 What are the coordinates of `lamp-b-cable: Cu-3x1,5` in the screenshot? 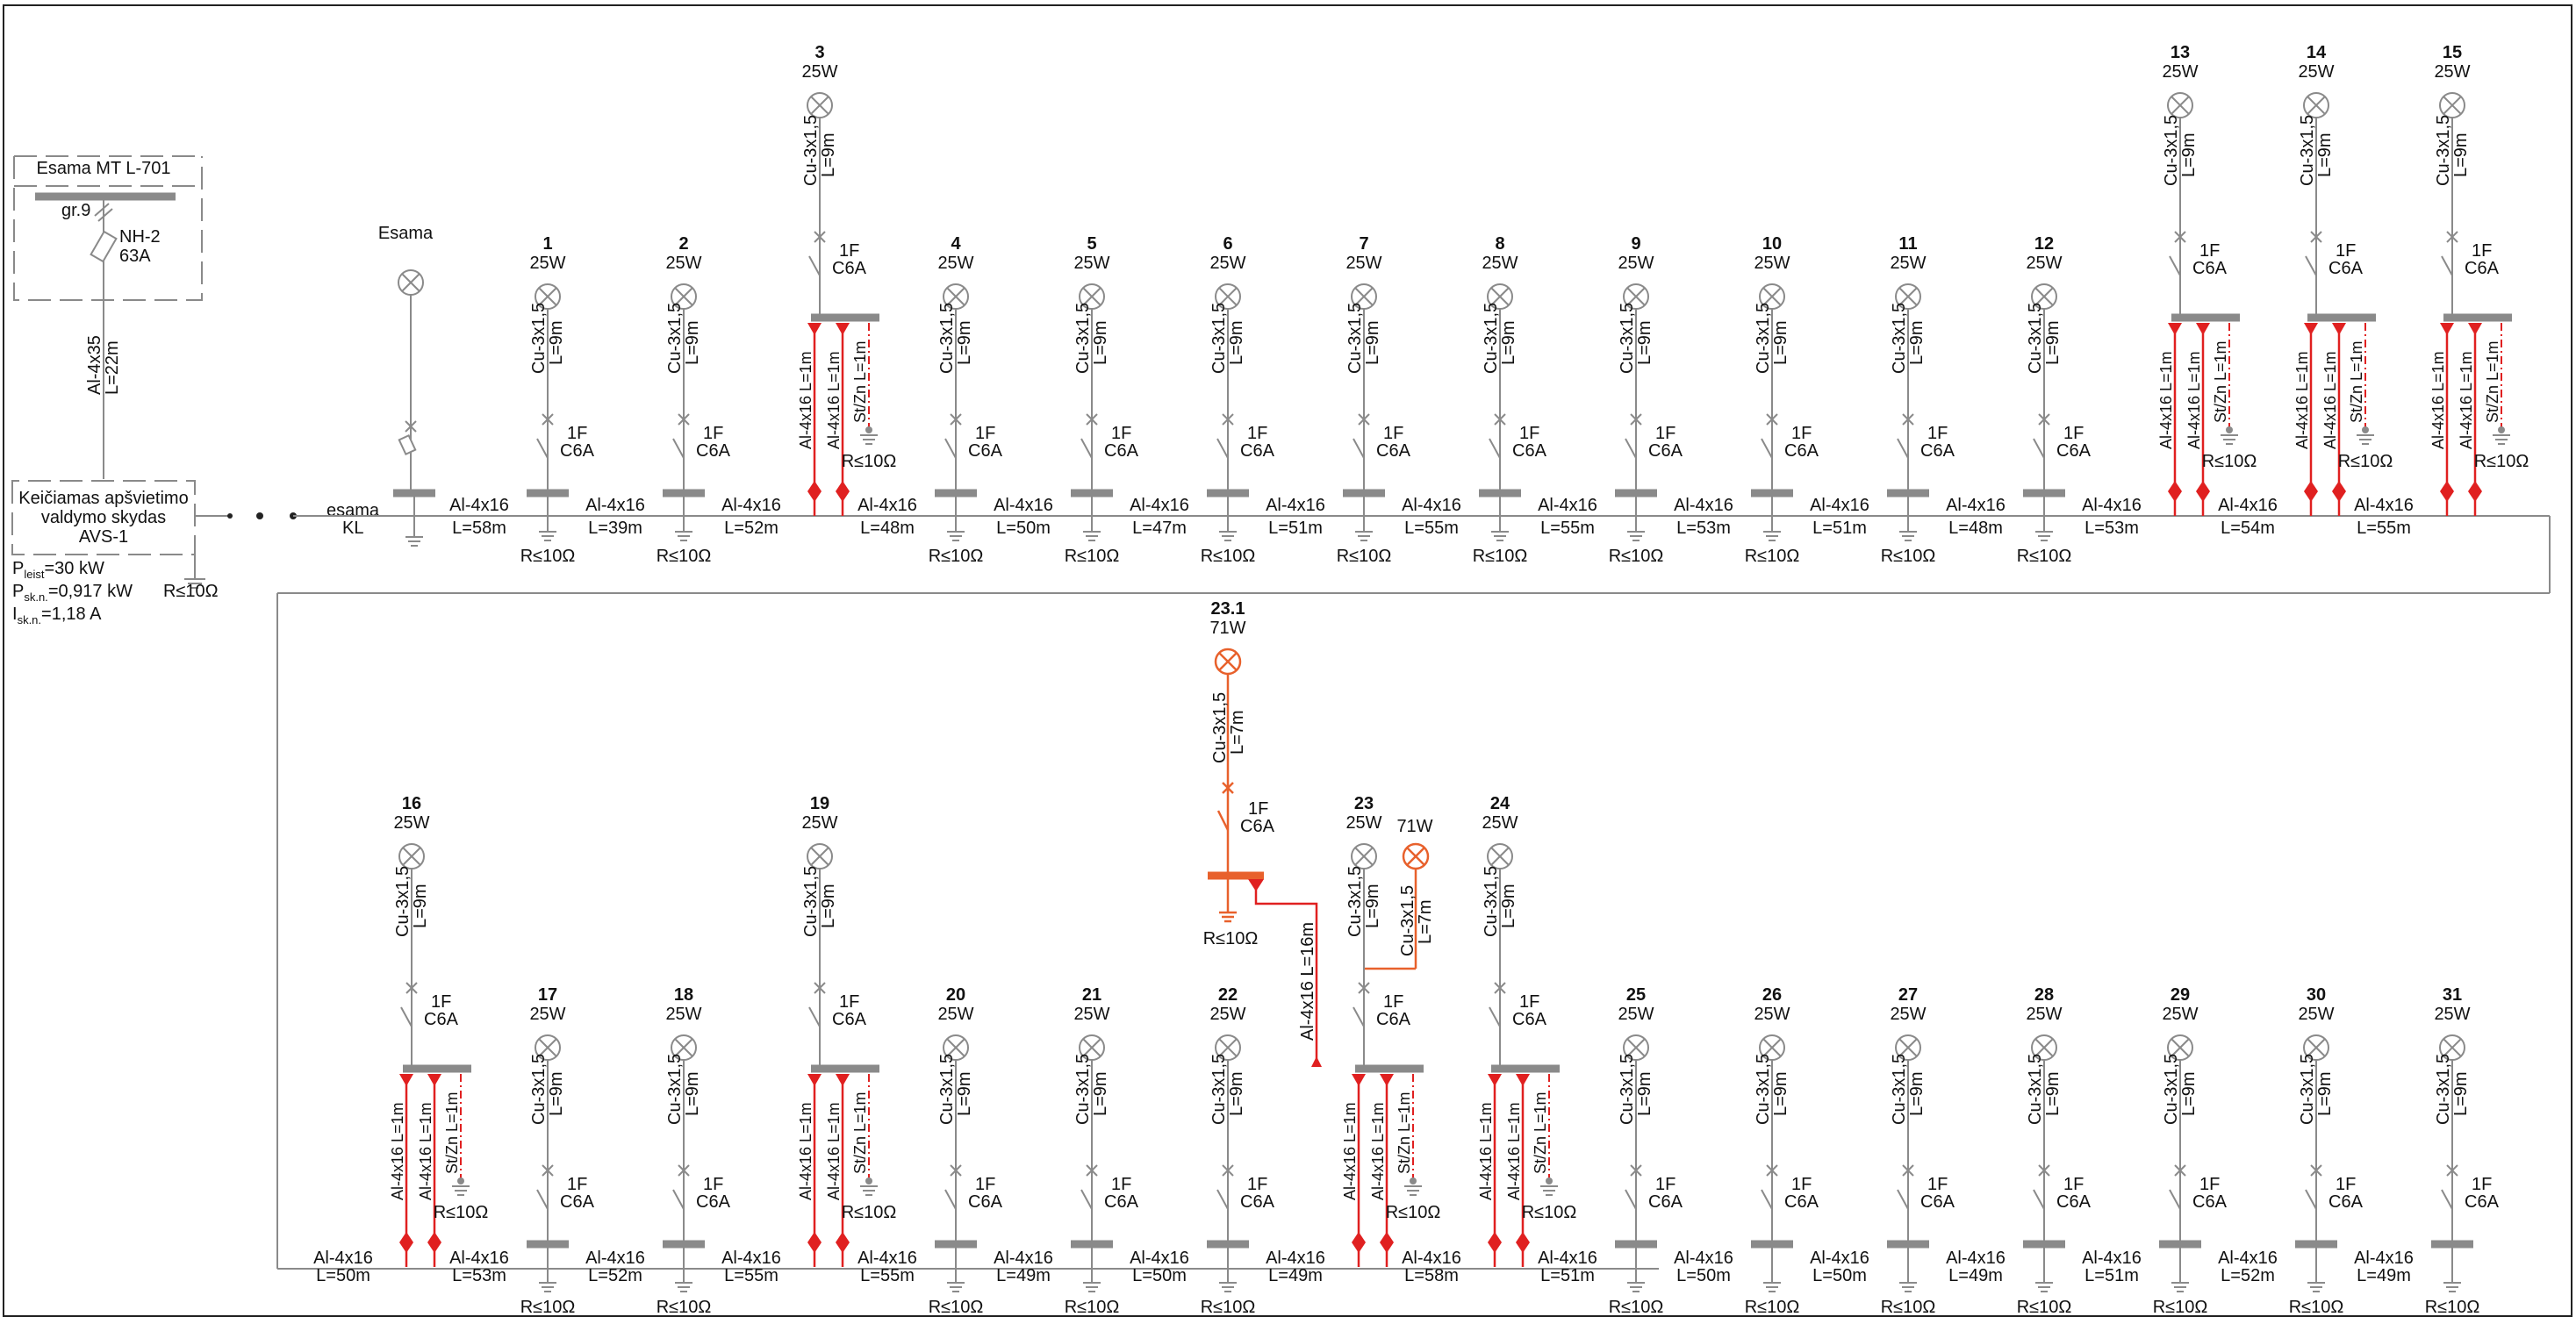 It's located at (1407, 920).